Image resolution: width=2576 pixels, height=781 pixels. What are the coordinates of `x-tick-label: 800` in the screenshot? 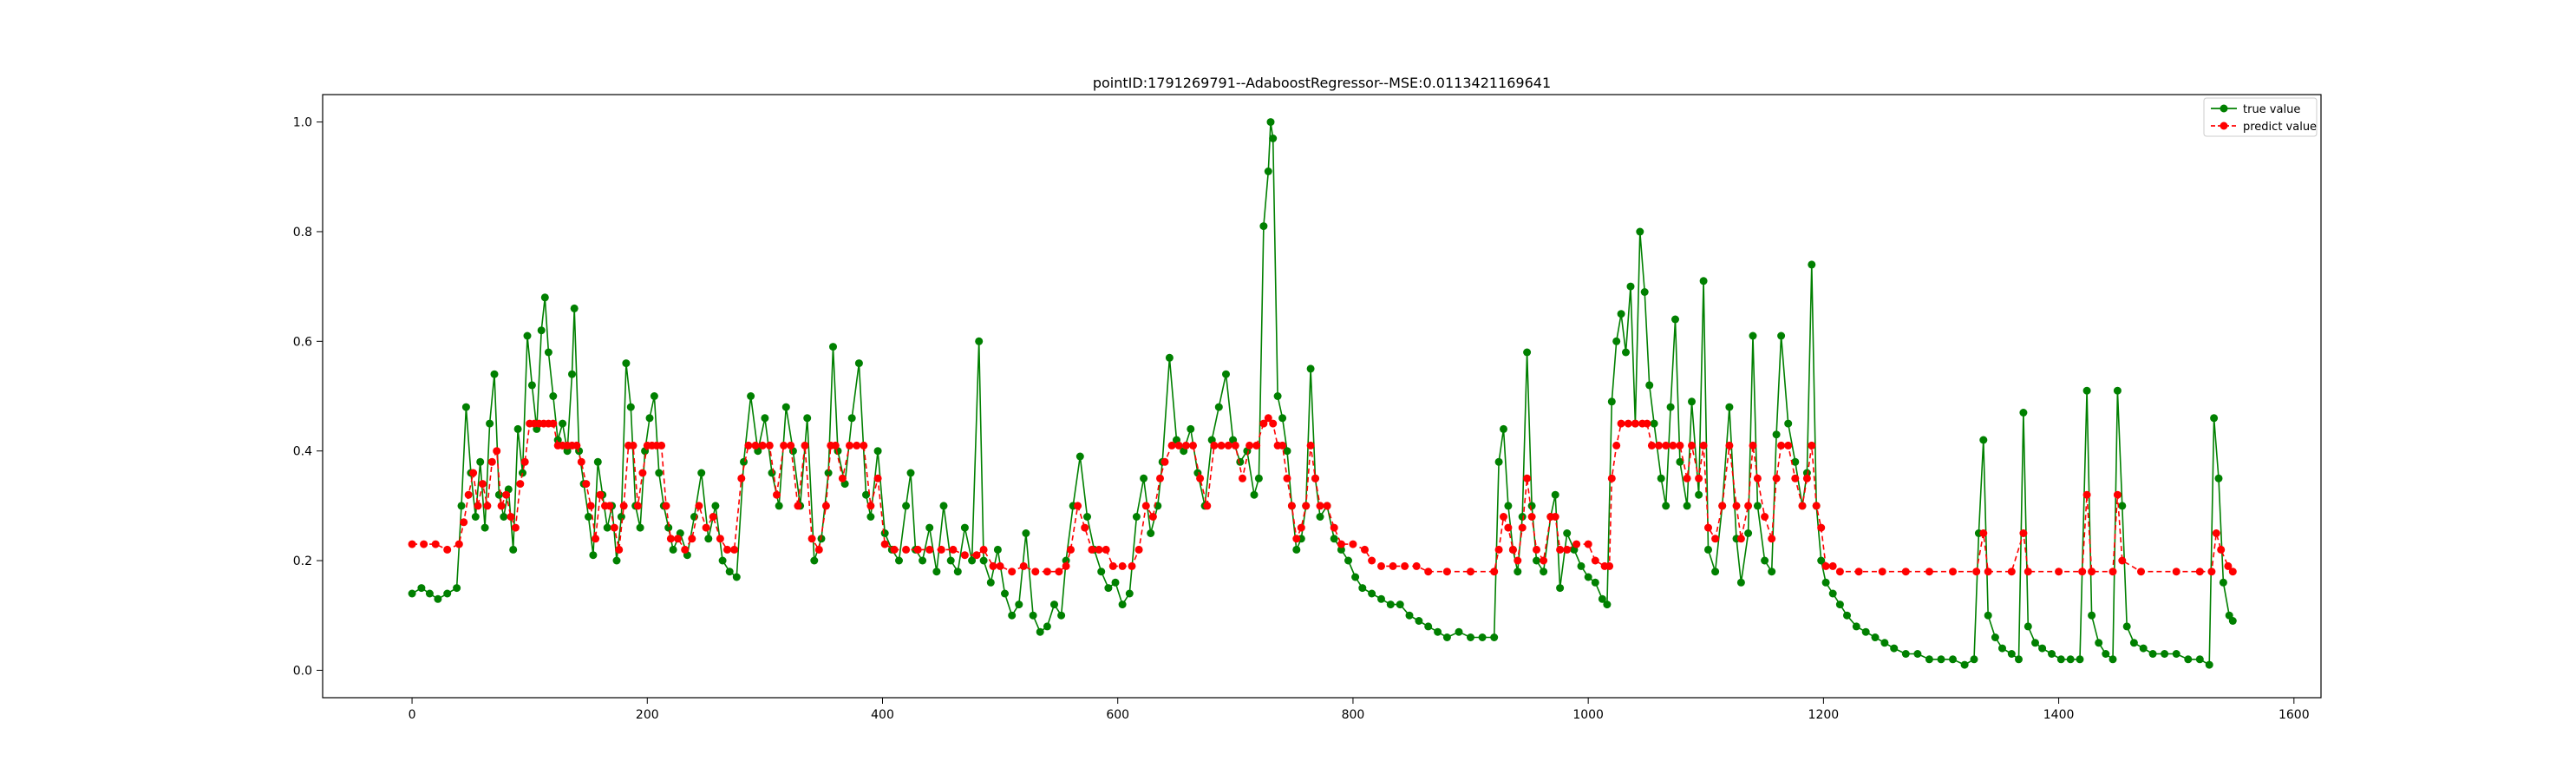 It's located at (1353, 715).